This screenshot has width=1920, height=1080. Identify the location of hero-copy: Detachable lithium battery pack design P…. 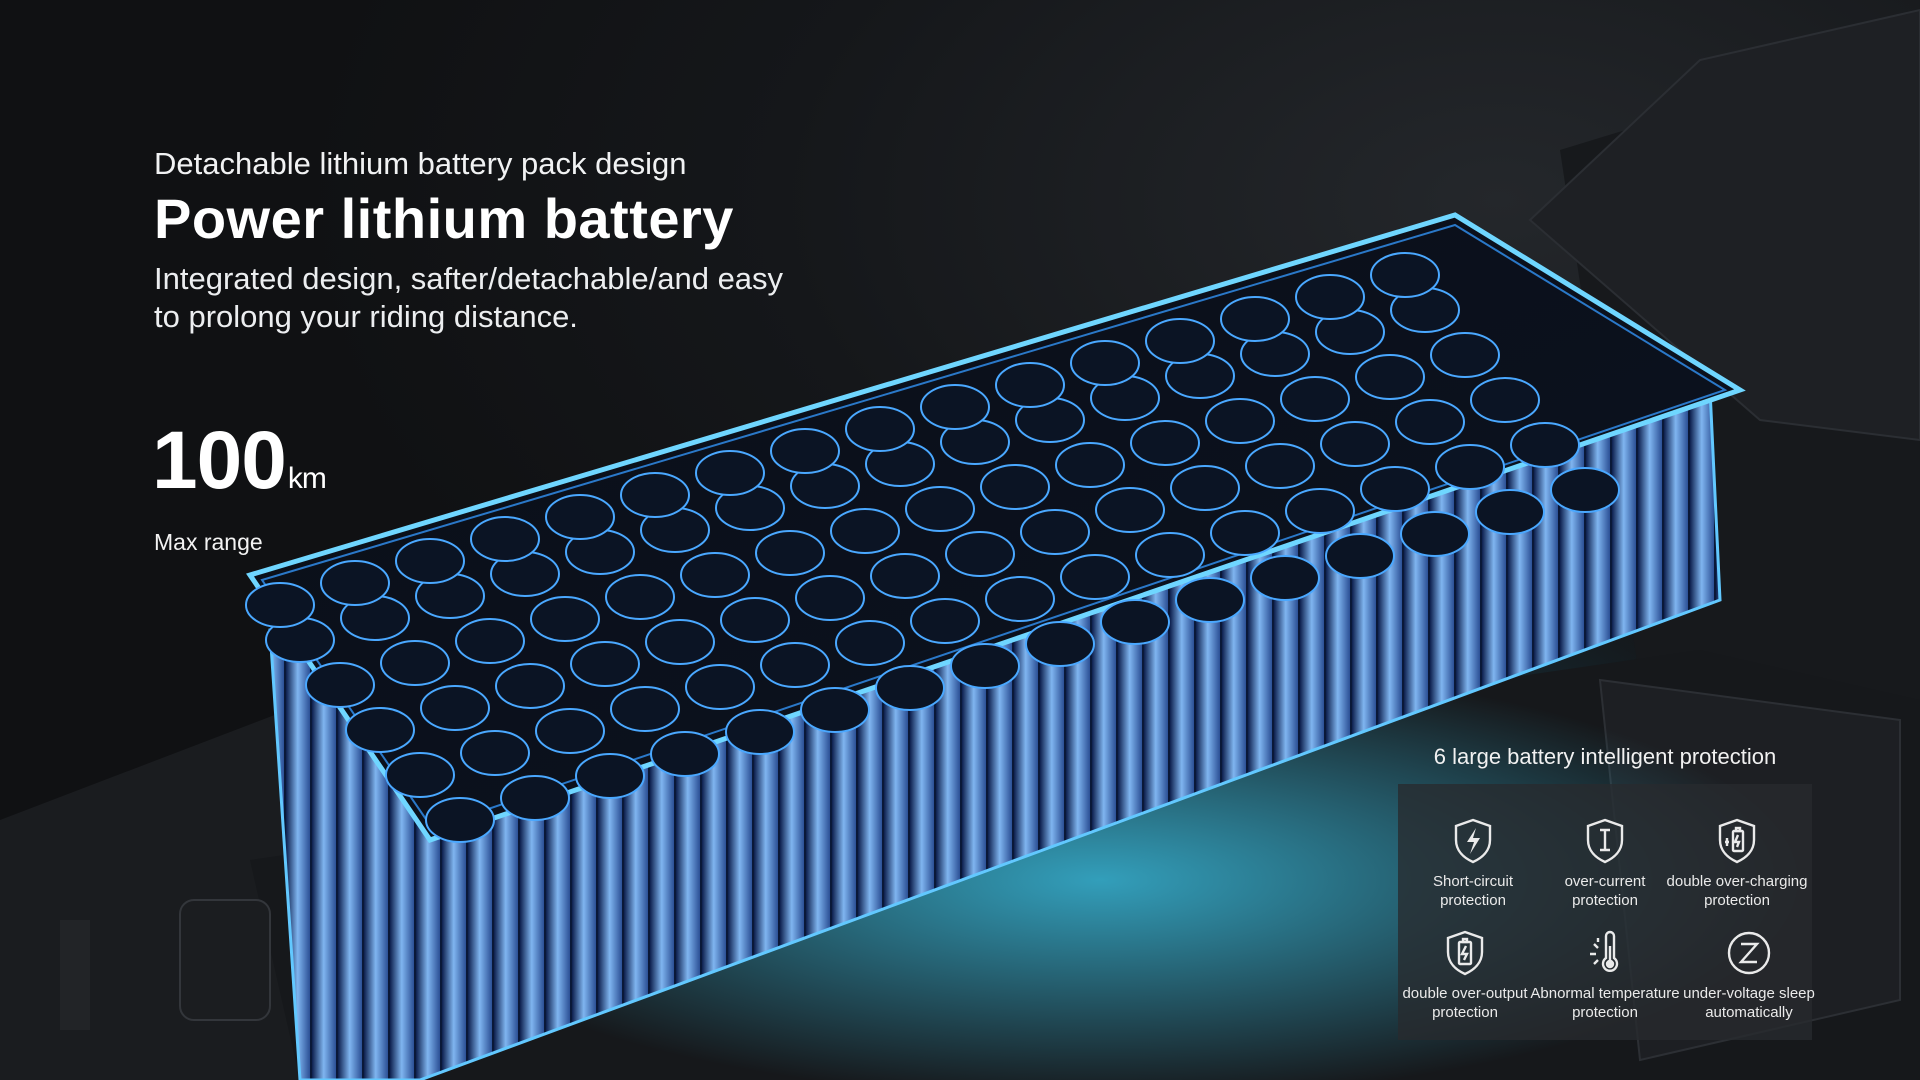
(514, 241).